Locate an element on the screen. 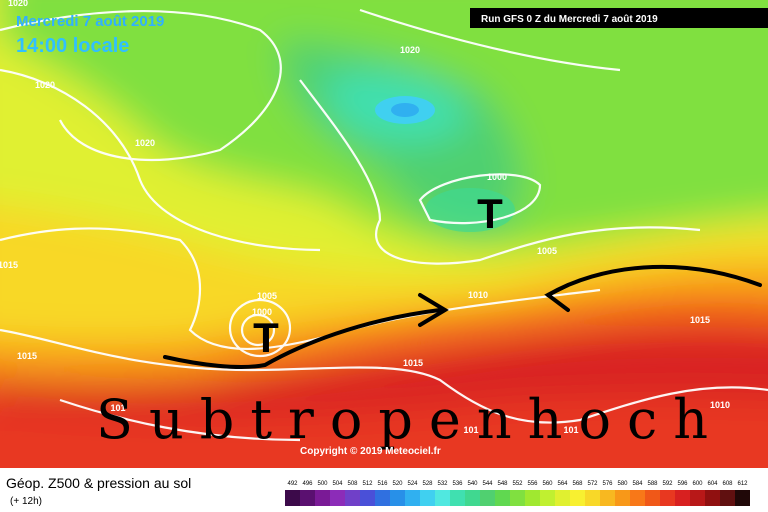 The image size is (768, 512). legend-label: 520 is located at coordinates (397, 484).